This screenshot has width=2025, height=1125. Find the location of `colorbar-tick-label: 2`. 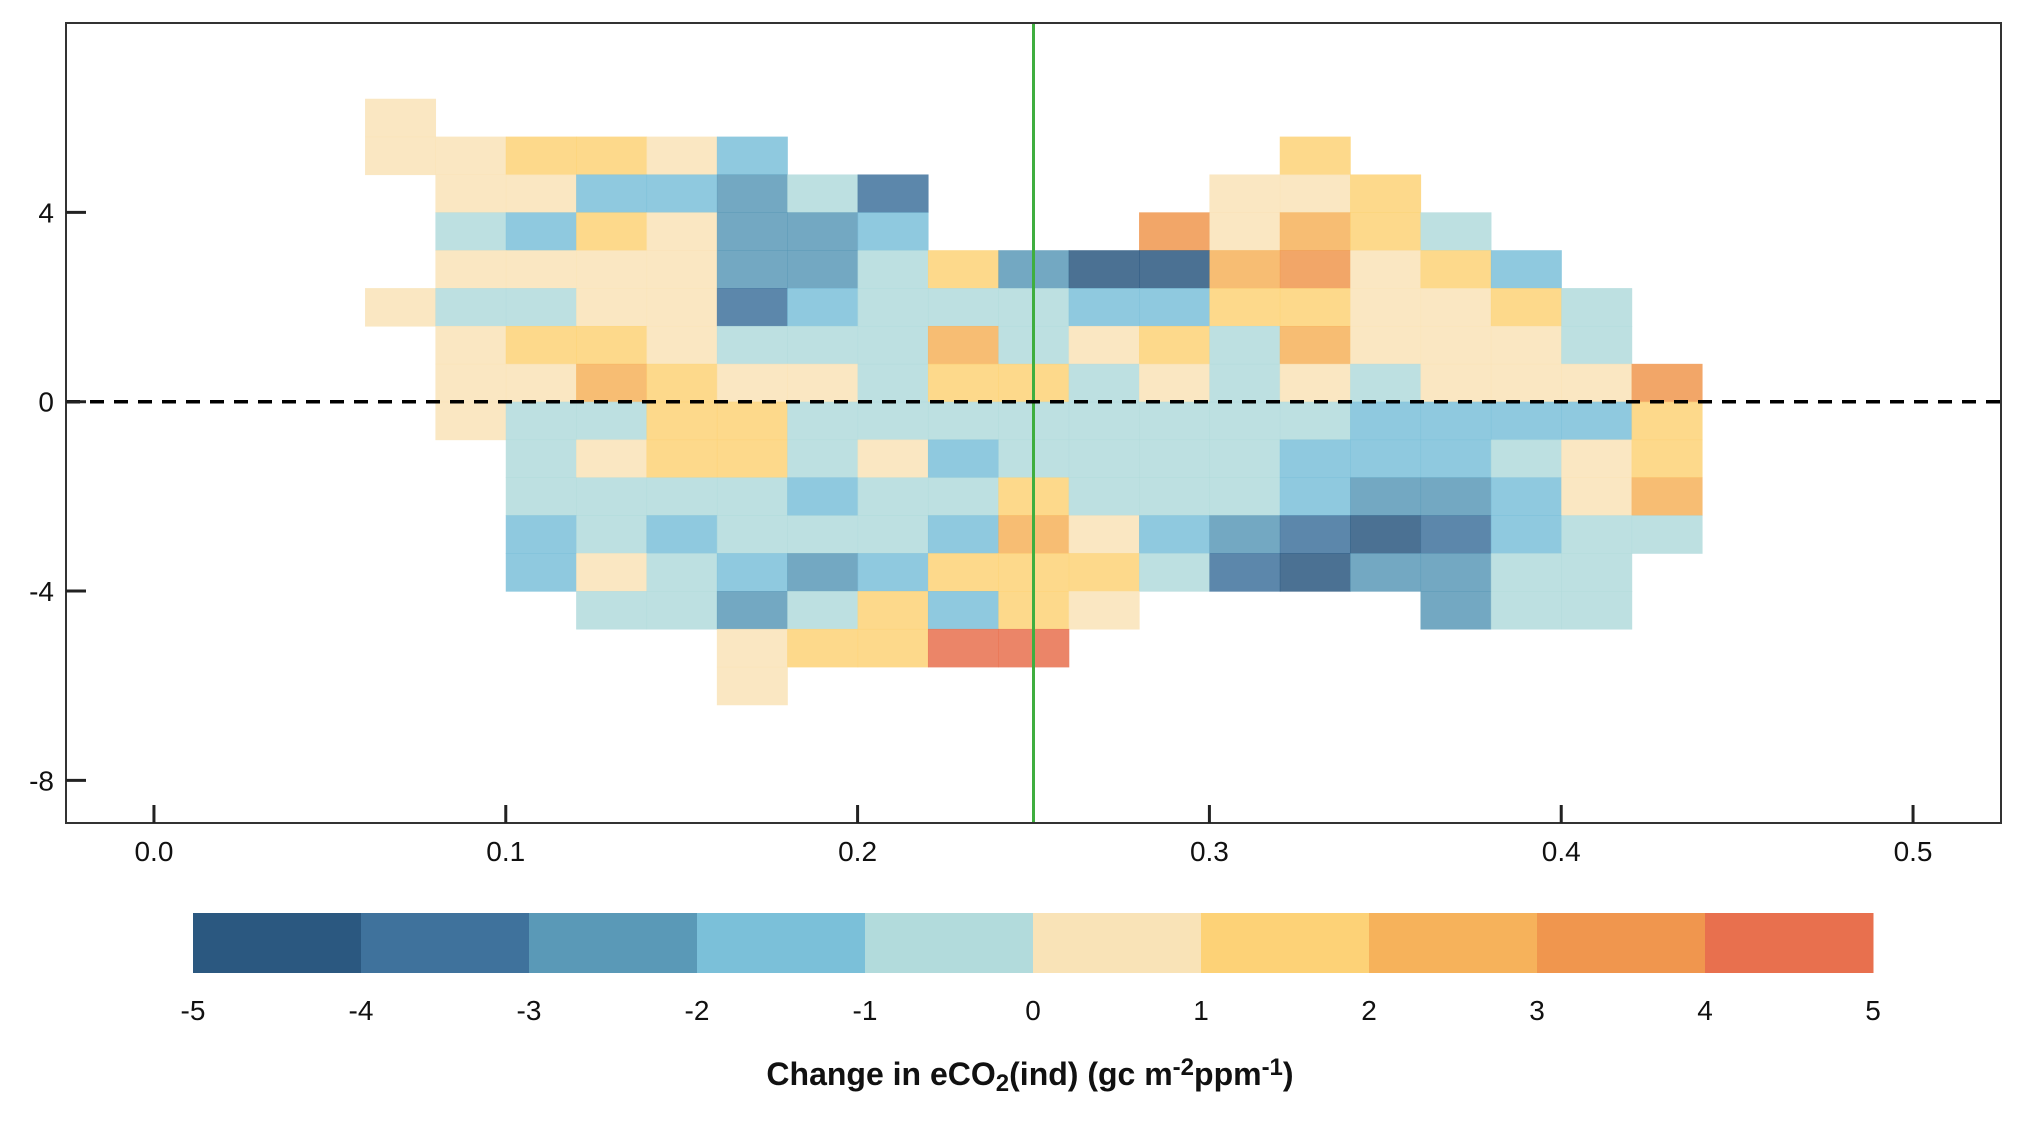

colorbar-tick-label: 2 is located at coordinates (1369, 1010).